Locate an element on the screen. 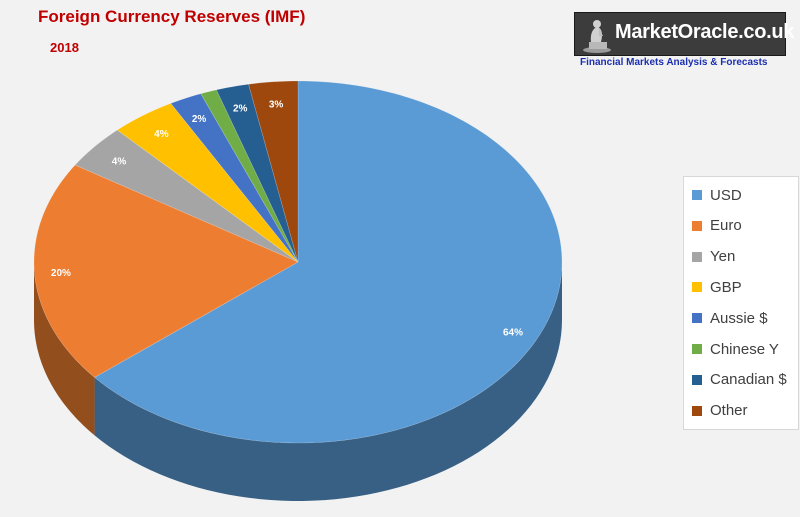 This screenshot has height=517, width=800. legend-label: Aussie $ is located at coordinates (739, 318).